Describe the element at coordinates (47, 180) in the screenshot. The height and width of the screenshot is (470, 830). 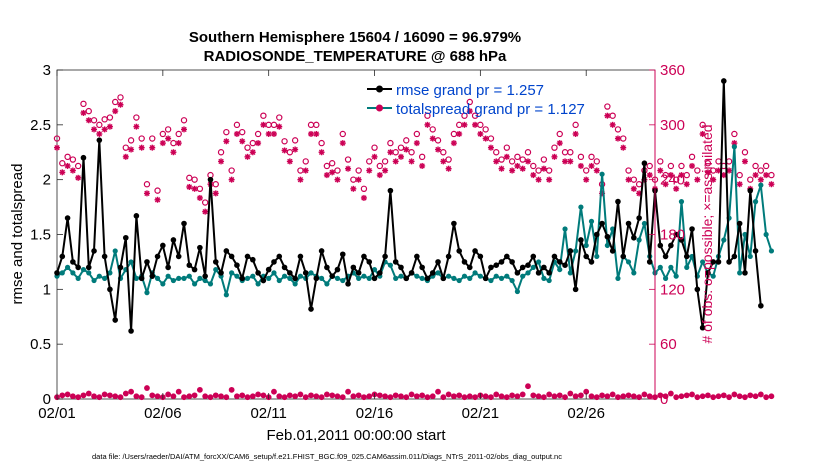
I see `y-tick-label-left: 2` at that location.